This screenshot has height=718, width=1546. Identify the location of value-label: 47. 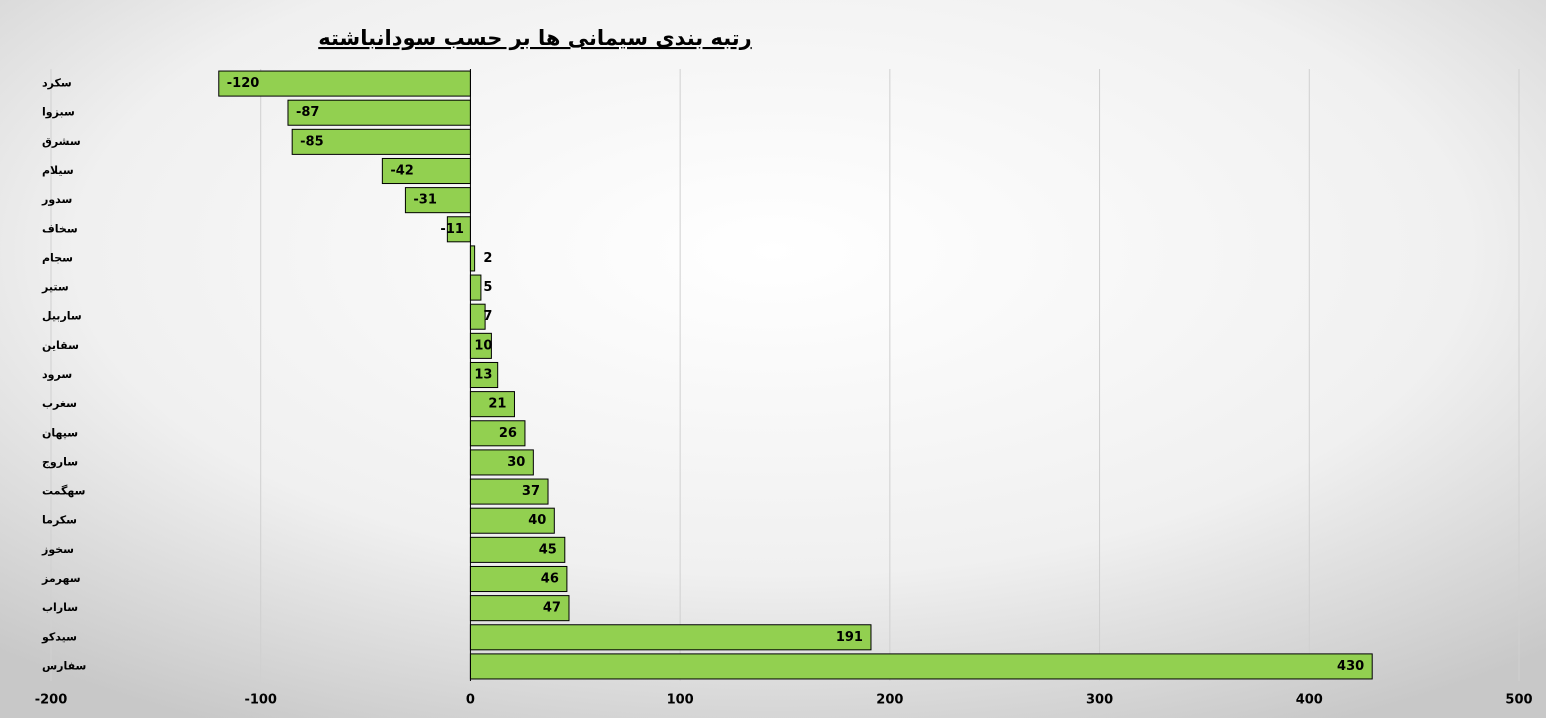
(552, 608).